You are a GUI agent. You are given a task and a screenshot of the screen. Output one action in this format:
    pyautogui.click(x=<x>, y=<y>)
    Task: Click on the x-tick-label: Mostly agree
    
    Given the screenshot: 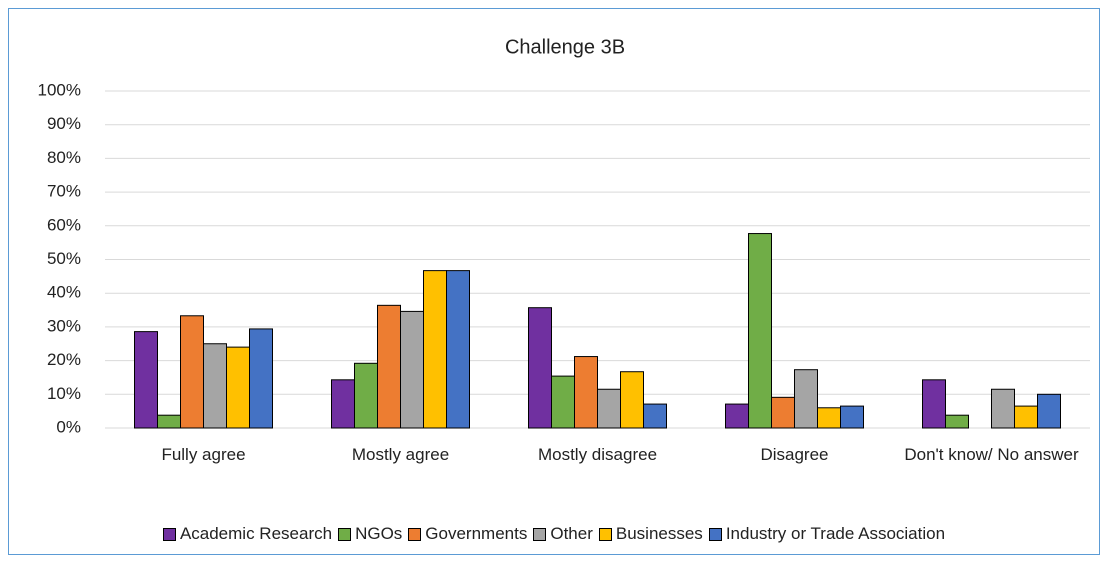 What is the action you would take?
    pyautogui.click(x=400, y=454)
    